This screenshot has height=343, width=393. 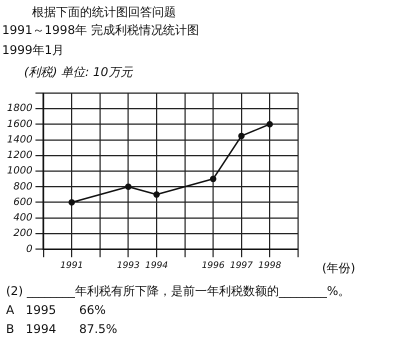 I want to click on y-tick-label: 1400, so click(x=19, y=140).